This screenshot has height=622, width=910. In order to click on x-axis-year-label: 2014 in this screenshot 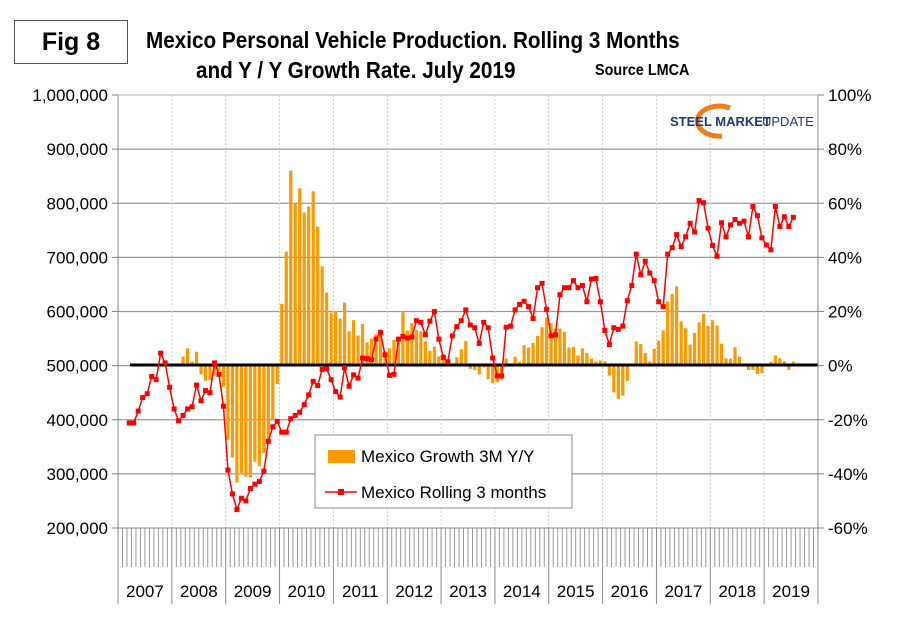, I will do `click(522, 591)`.